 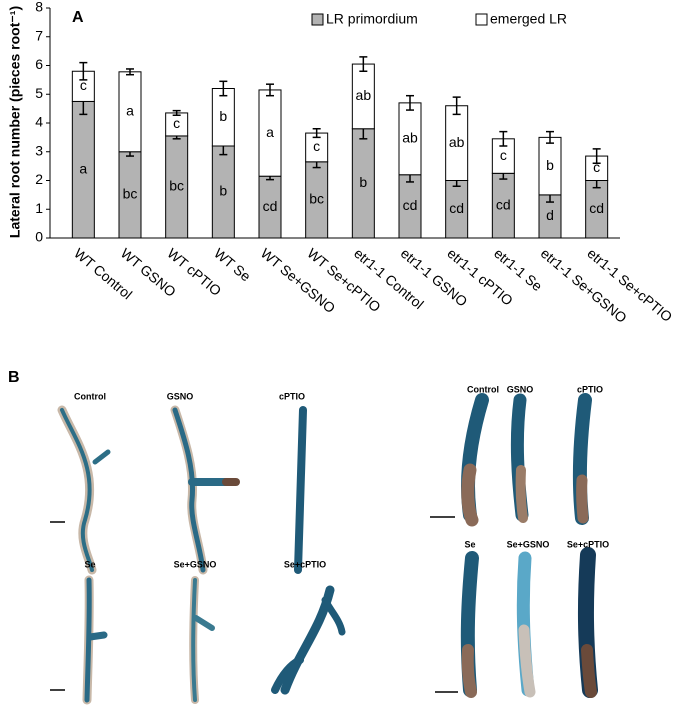 What do you see at coordinates (39, 35) in the screenshot?
I see `y-tick-label: 7` at bounding box center [39, 35].